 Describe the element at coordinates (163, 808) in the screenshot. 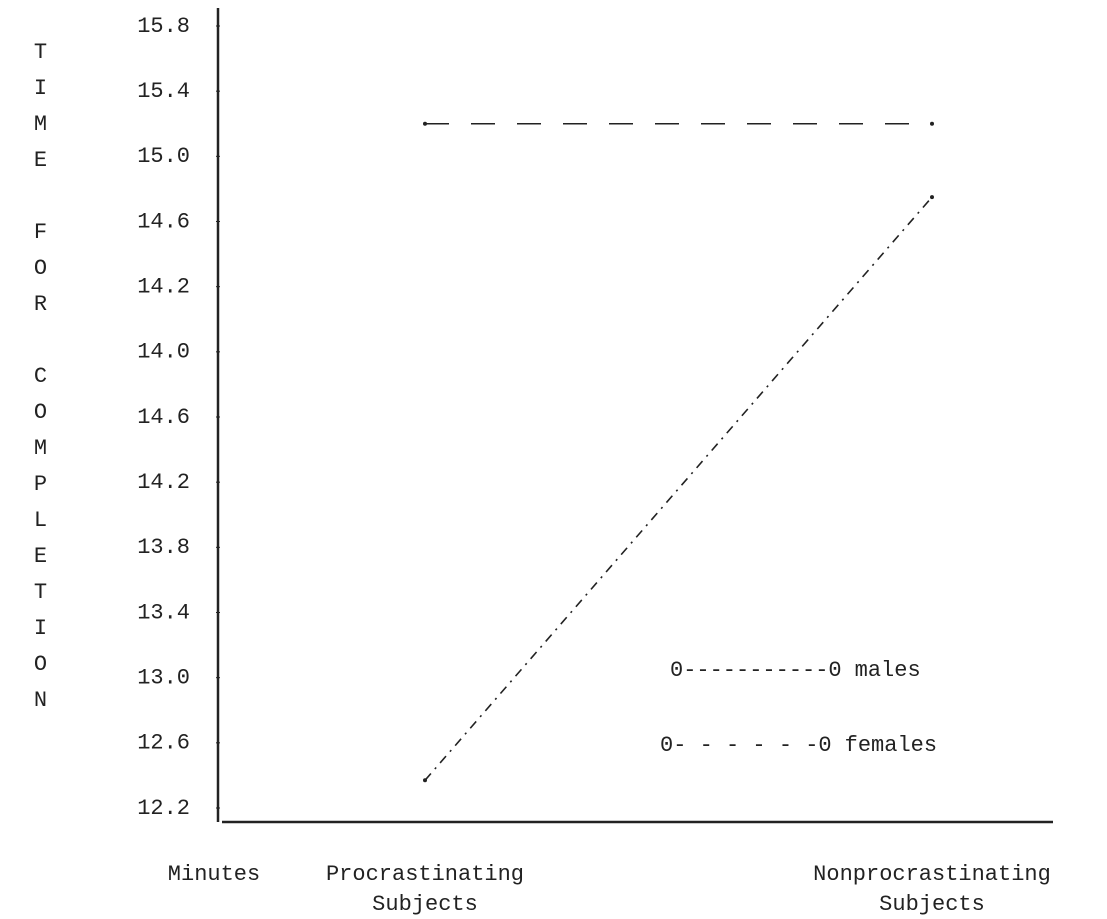

I see `y-tick-label: 12.2` at that location.